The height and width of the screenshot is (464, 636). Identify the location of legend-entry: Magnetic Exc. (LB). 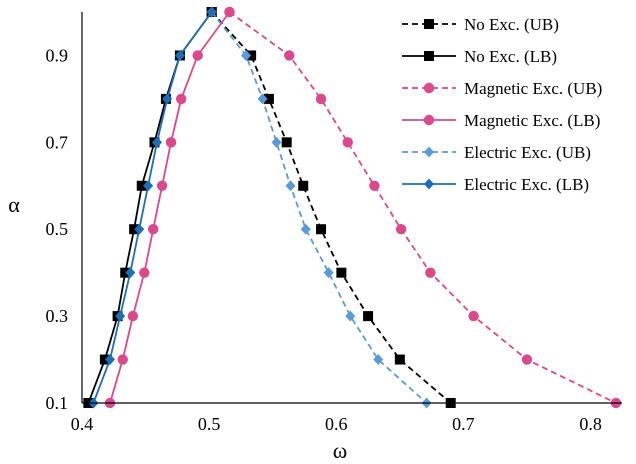
(501, 120).